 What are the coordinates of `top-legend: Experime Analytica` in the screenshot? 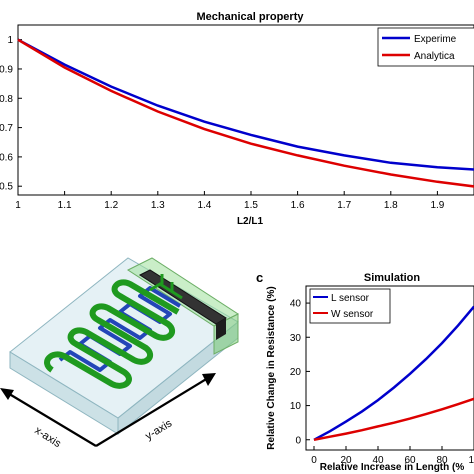 It's located at (425, 47).